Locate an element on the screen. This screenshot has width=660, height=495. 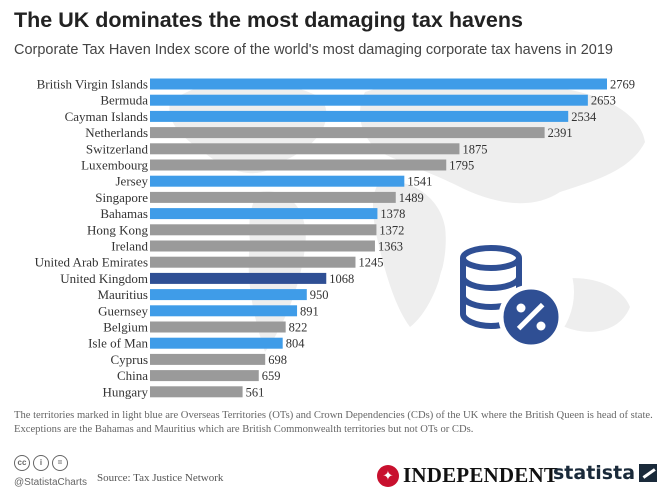
value-label: 1363 is located at coordinates (390, 247).